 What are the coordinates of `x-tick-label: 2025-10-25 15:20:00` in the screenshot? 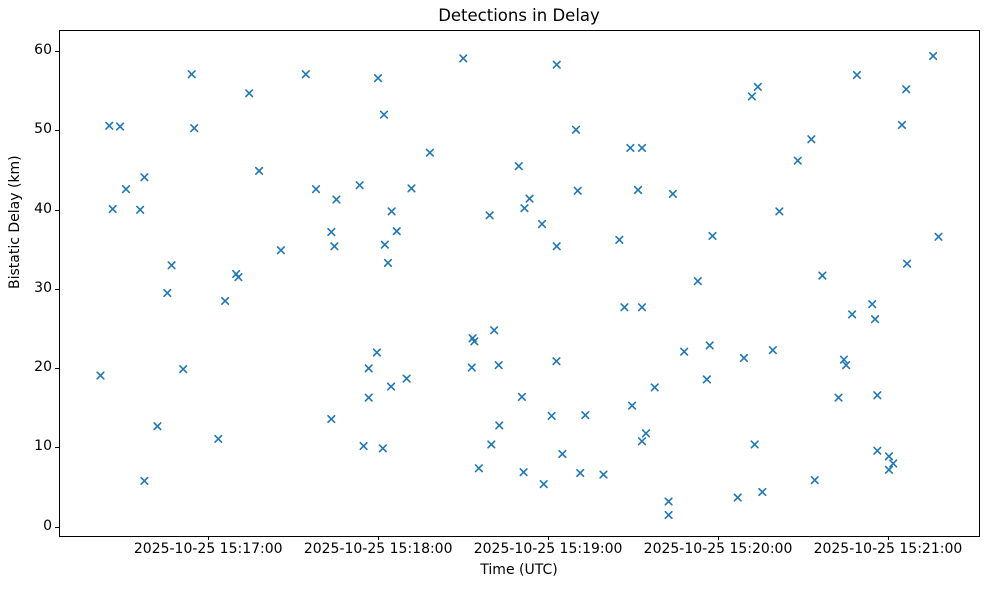 It's located at (718, 549).